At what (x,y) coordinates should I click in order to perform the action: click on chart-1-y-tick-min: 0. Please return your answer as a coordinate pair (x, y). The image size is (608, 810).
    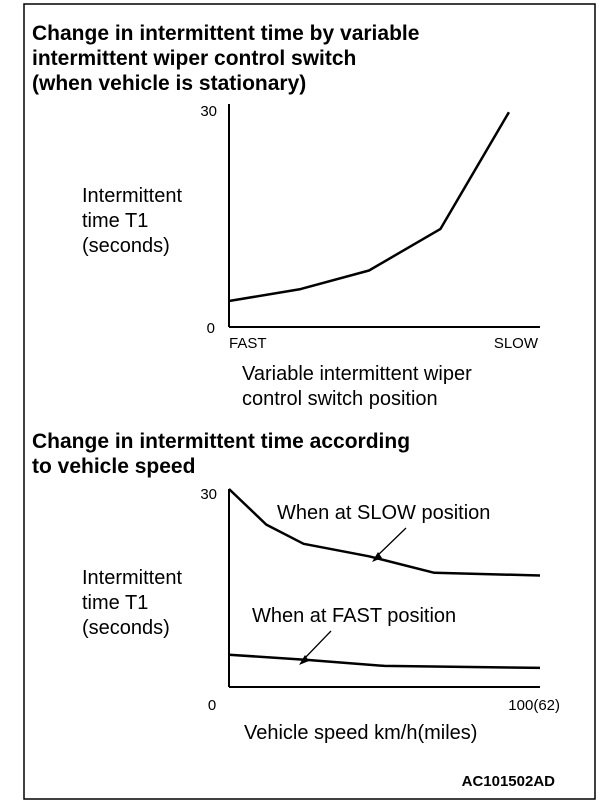
    Looking at the image, I should click on (211, 328).